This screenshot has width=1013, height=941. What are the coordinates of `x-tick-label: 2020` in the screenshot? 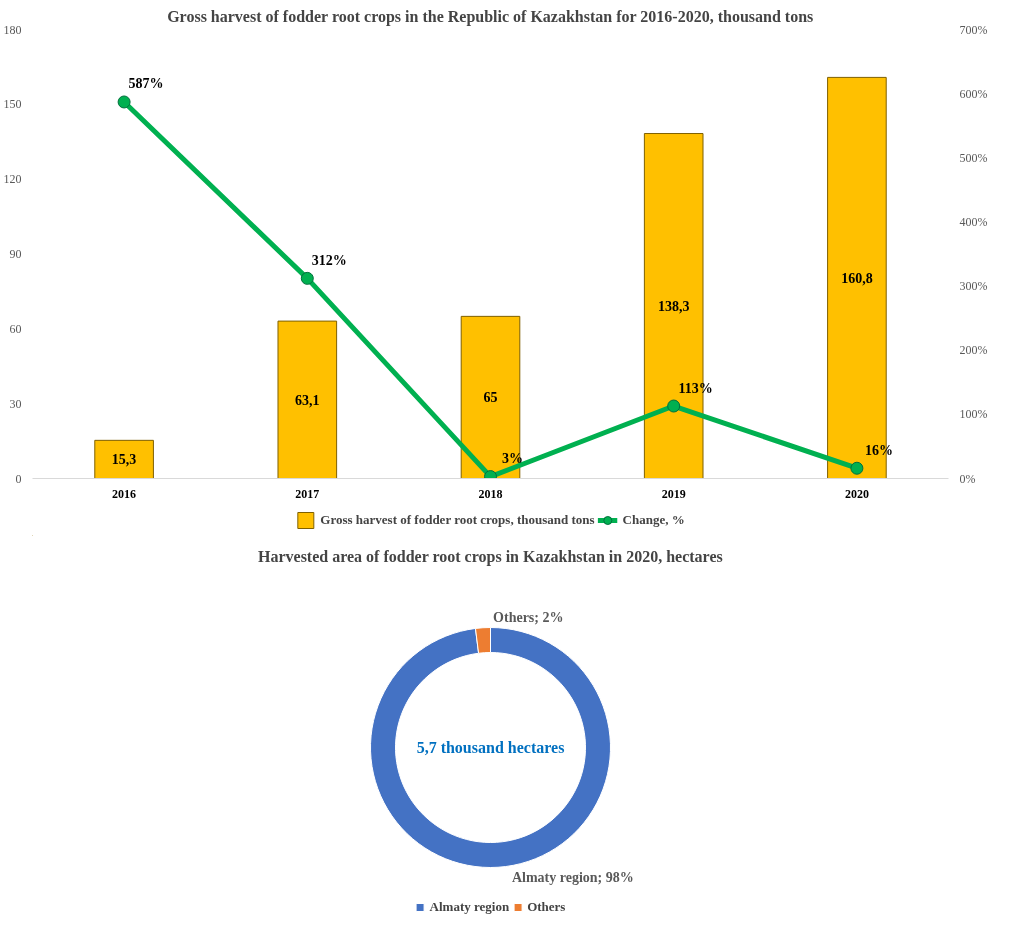 It's located at (856, 493).